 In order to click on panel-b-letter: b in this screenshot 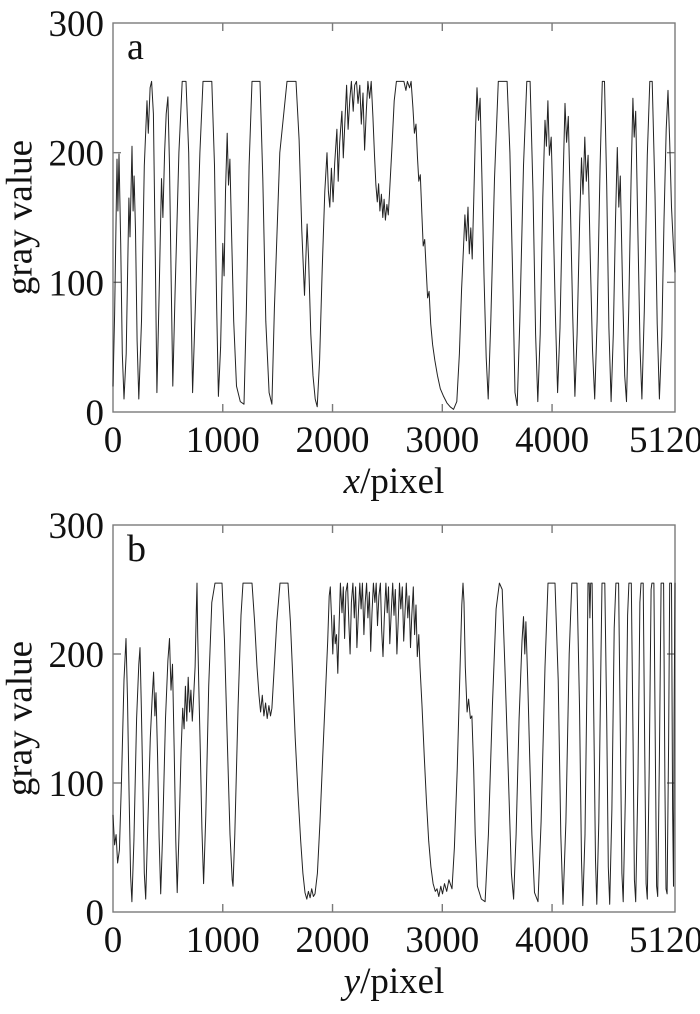, I will do `click(136, 549)`.